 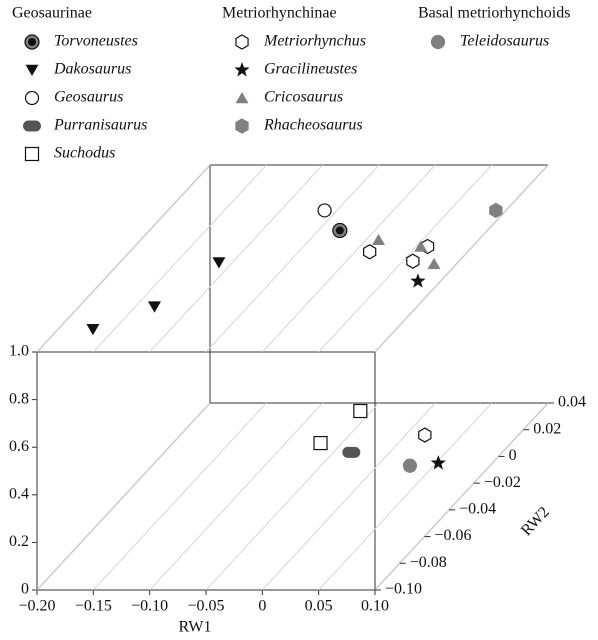 What do you see at coordinates (375, 606) in the screenshot?
I see `x-tick-label: 0.10` at bounding box center [375, 606].